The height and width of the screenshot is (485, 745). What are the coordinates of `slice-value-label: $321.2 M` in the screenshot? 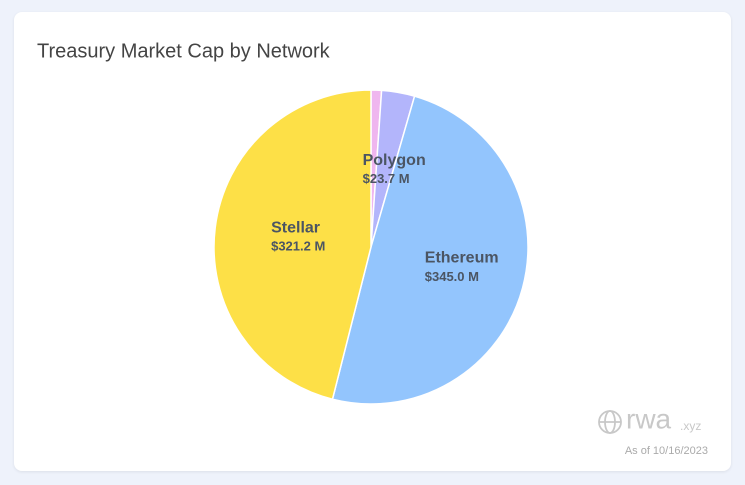 It's located at (298, 246).